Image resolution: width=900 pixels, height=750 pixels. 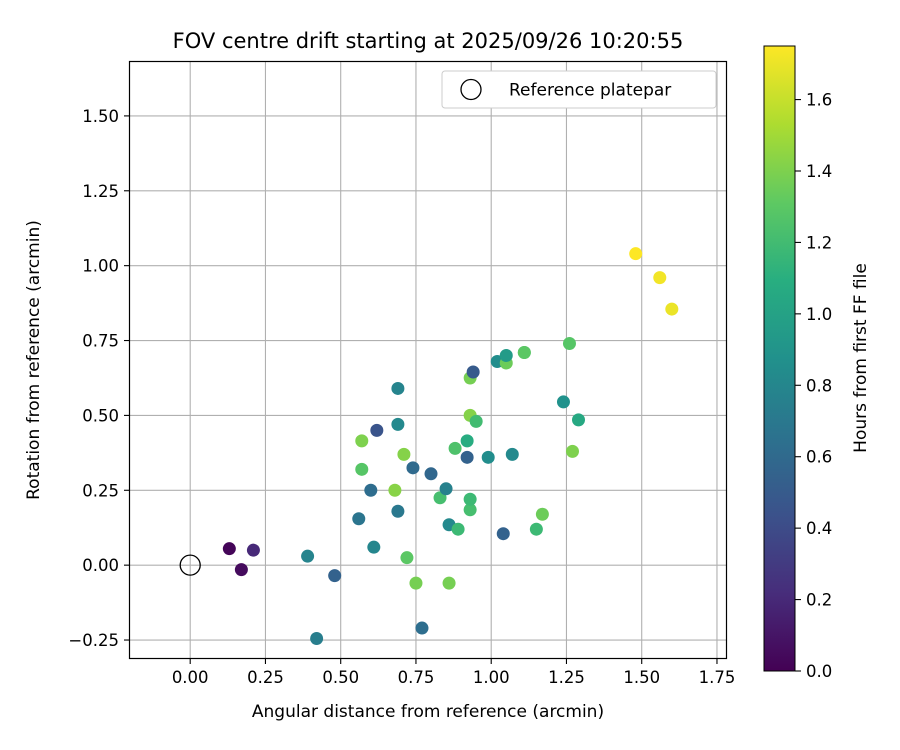 I want to click on legend: Reference platepar, so click(x=579, y=89).